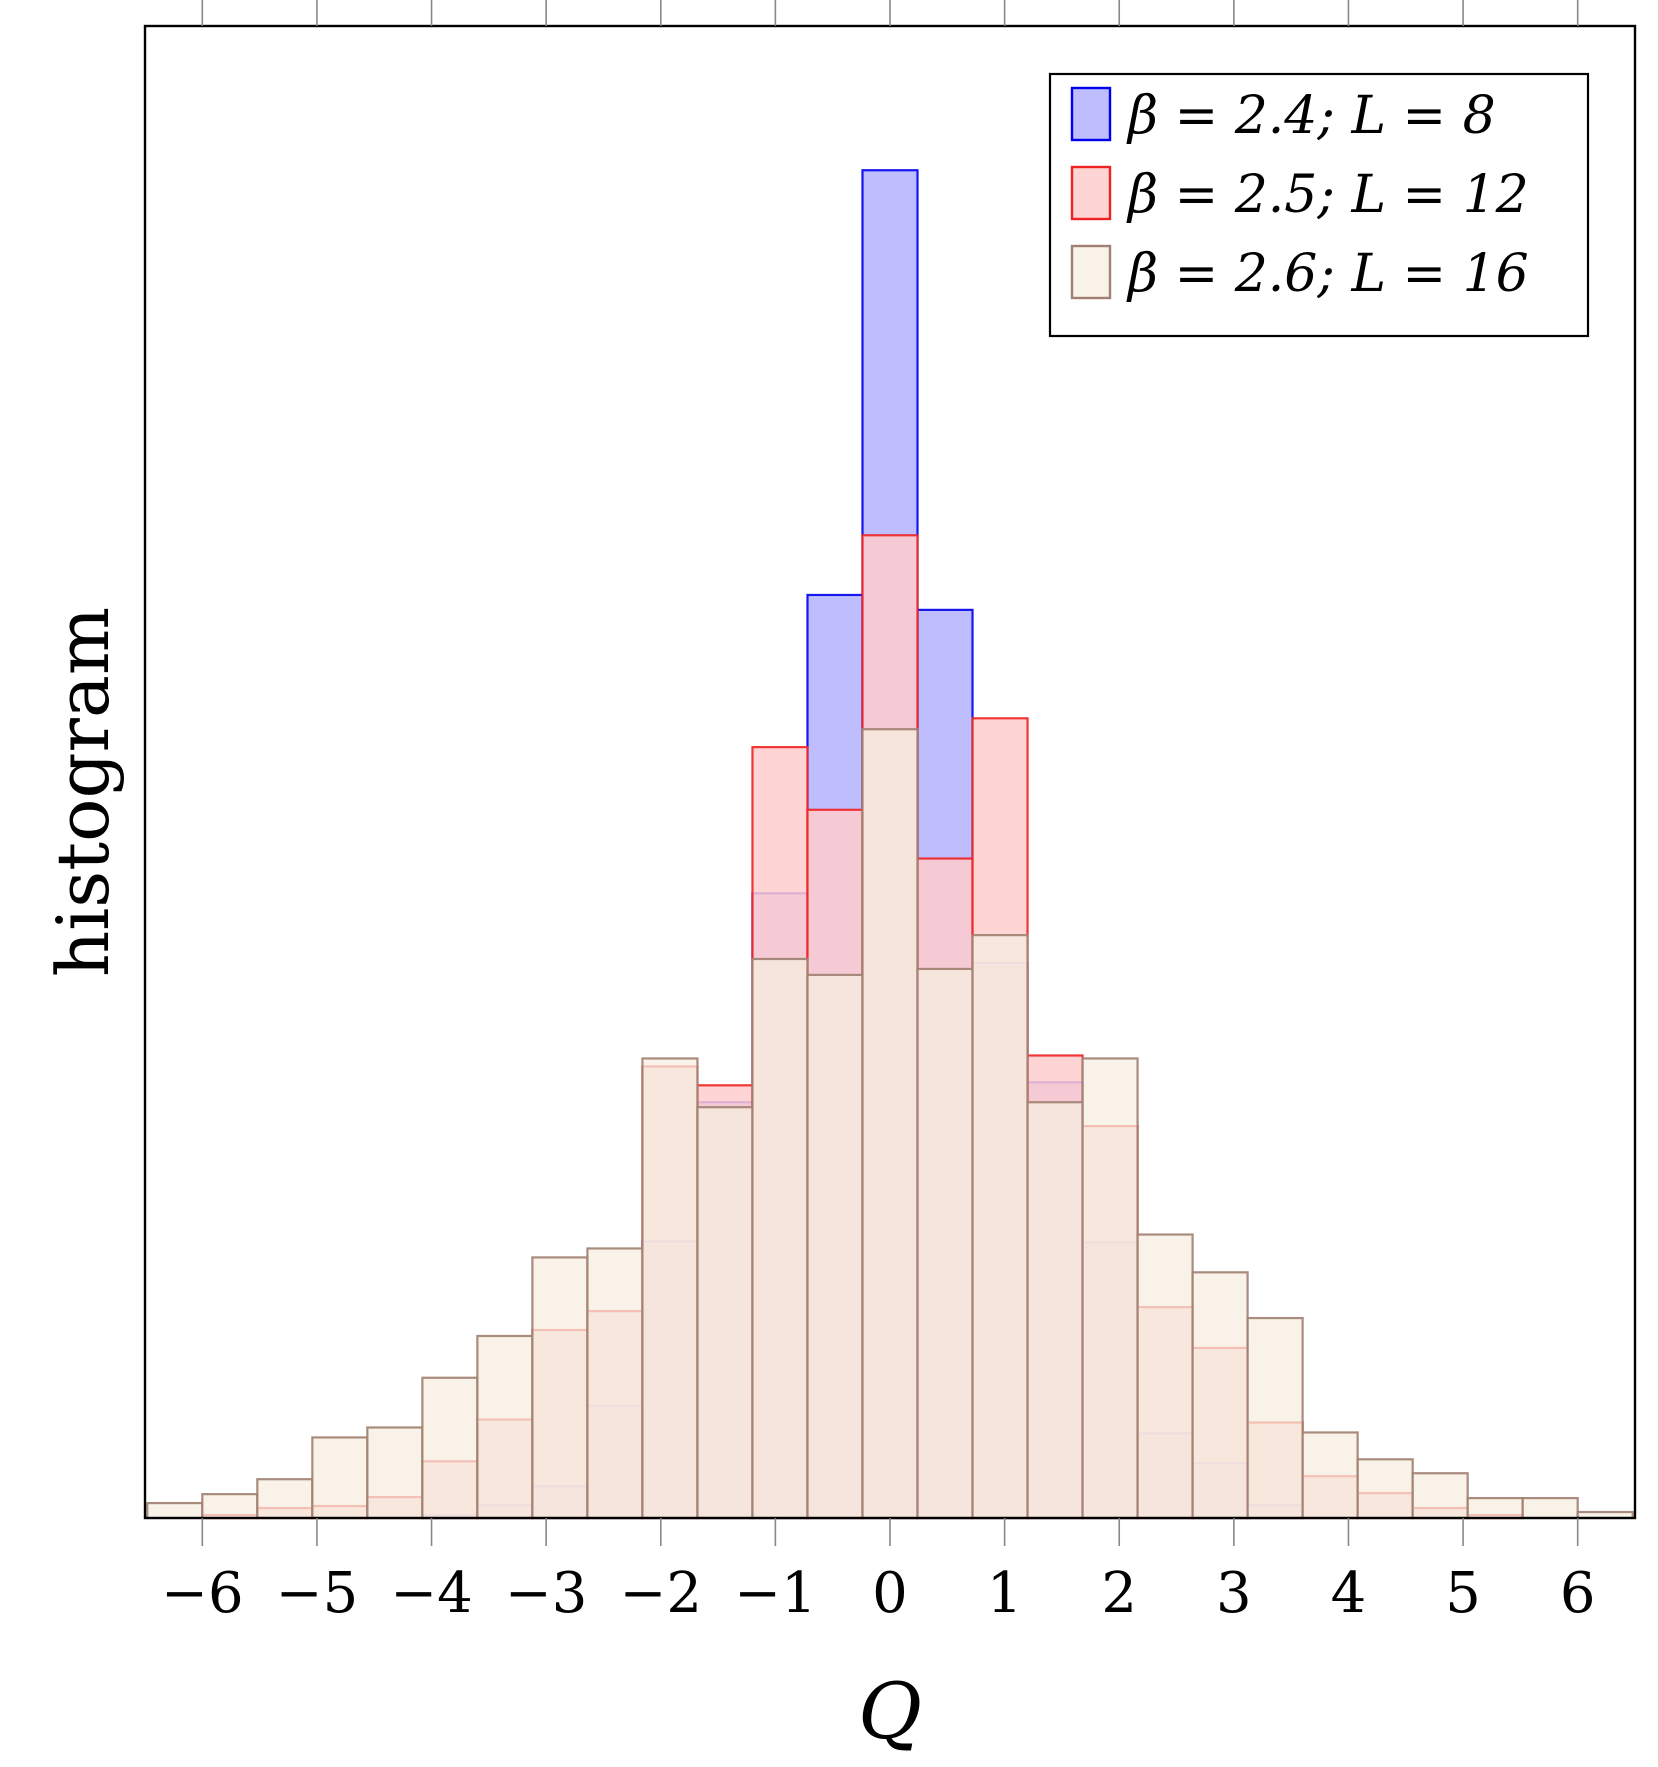 This screenshot has height=1767, width=1658. I want to click on legend-label-1: β = 2.4; L = 8, so click(1311, 116).